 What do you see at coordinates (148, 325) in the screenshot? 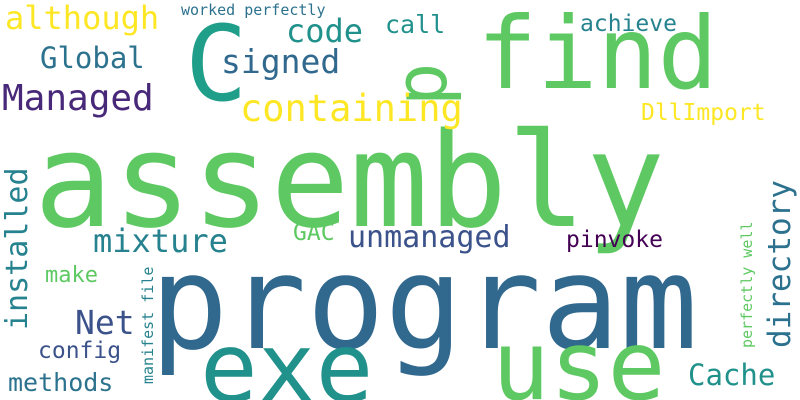
I see `word-manifest-file: manifest file` at bounding box center [148, 325].